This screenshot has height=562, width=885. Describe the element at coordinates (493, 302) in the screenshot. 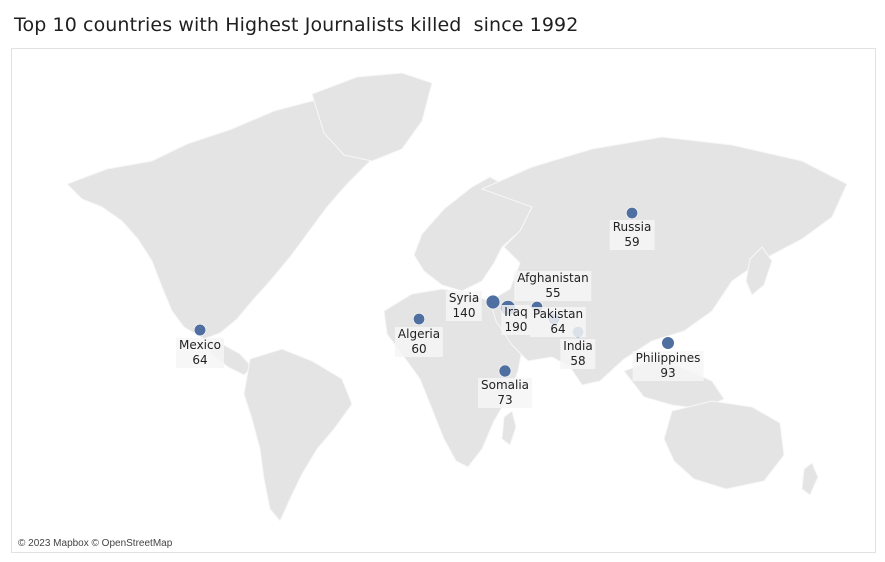

I see `bubble-syria` at that location.